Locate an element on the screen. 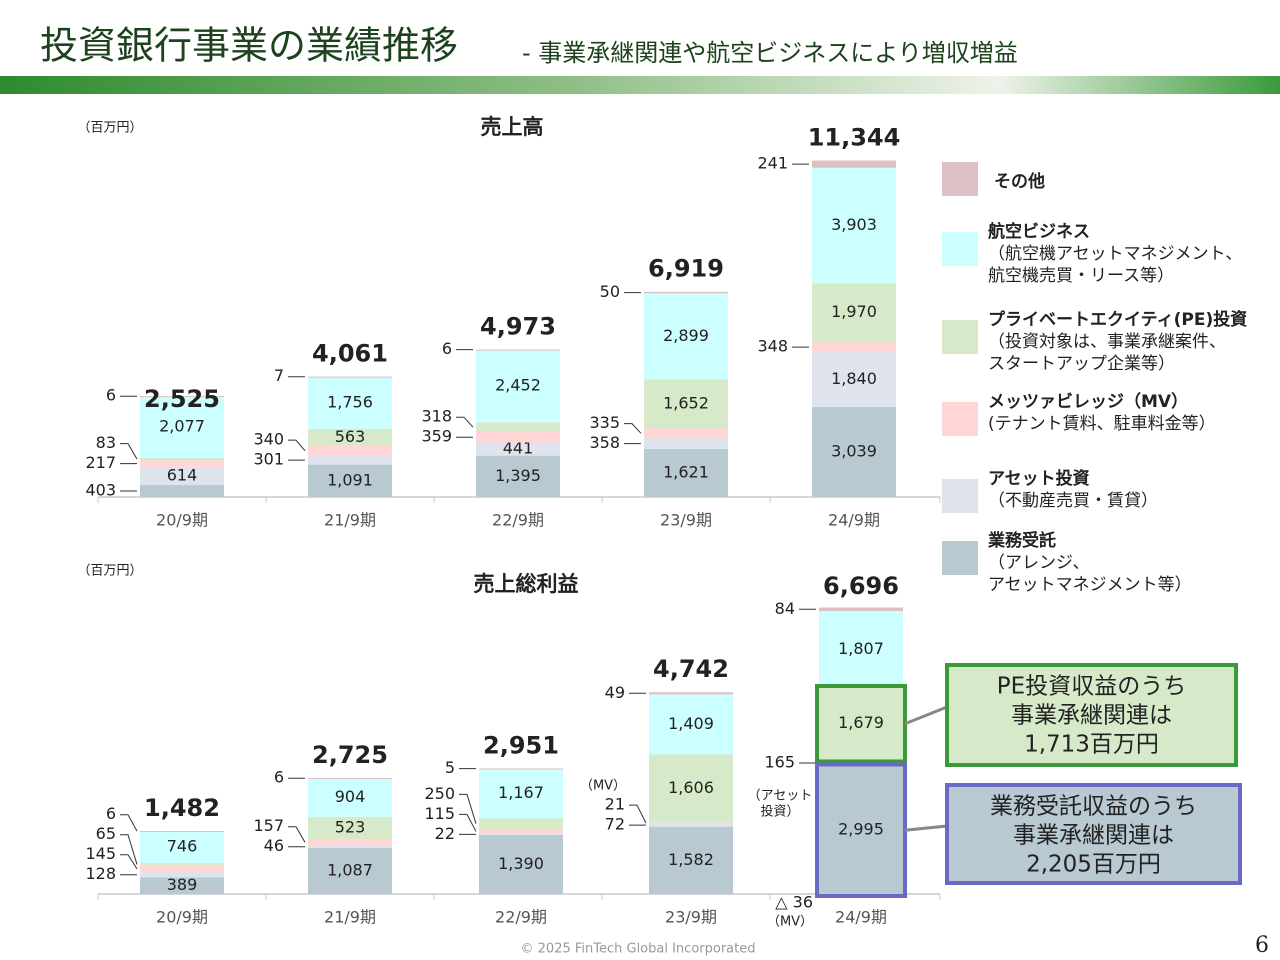 This screenshot has width=1280, height=960. data-label: 157 is located at coordinates (268, 825).